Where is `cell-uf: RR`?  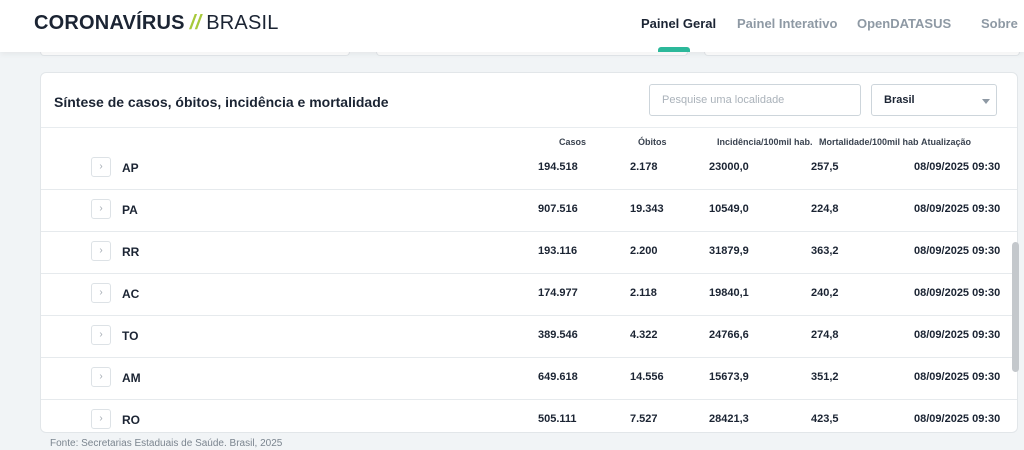
cell-uf: RR is located at coordinates (131, 252).